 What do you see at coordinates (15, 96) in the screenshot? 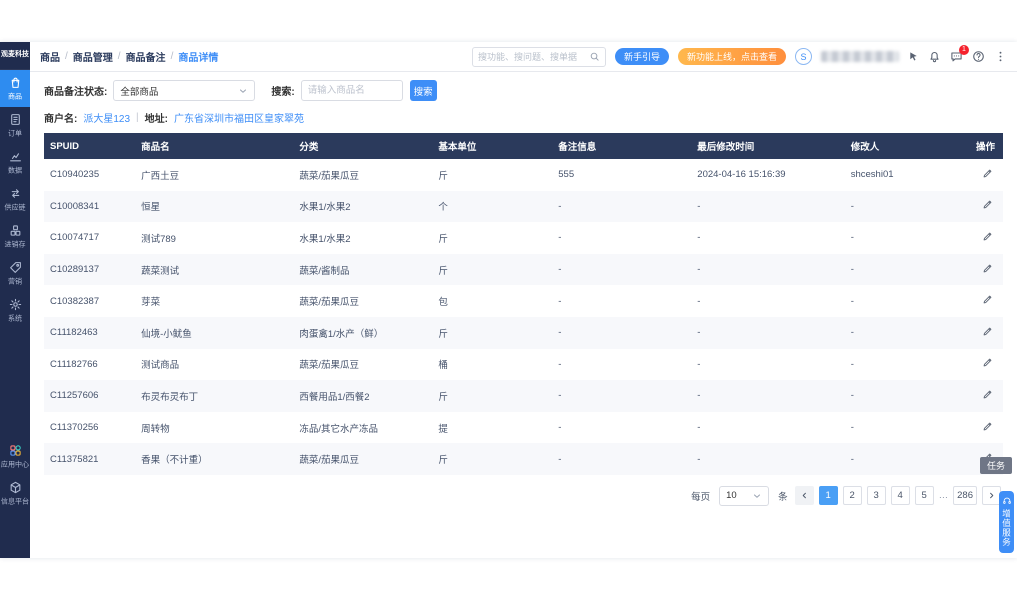
I see `sidebar-item-label: 商品` at bounding box center [15, 96].